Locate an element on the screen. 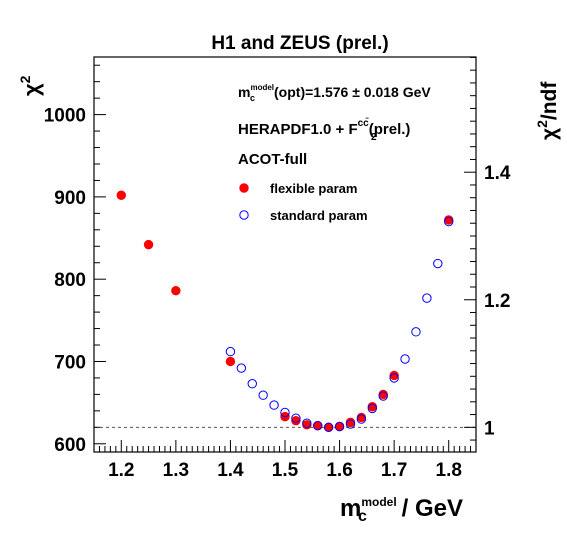 This screenshot has height=544, width=567. x-tick-label: 1.8 is located at coordinates (449, 470).